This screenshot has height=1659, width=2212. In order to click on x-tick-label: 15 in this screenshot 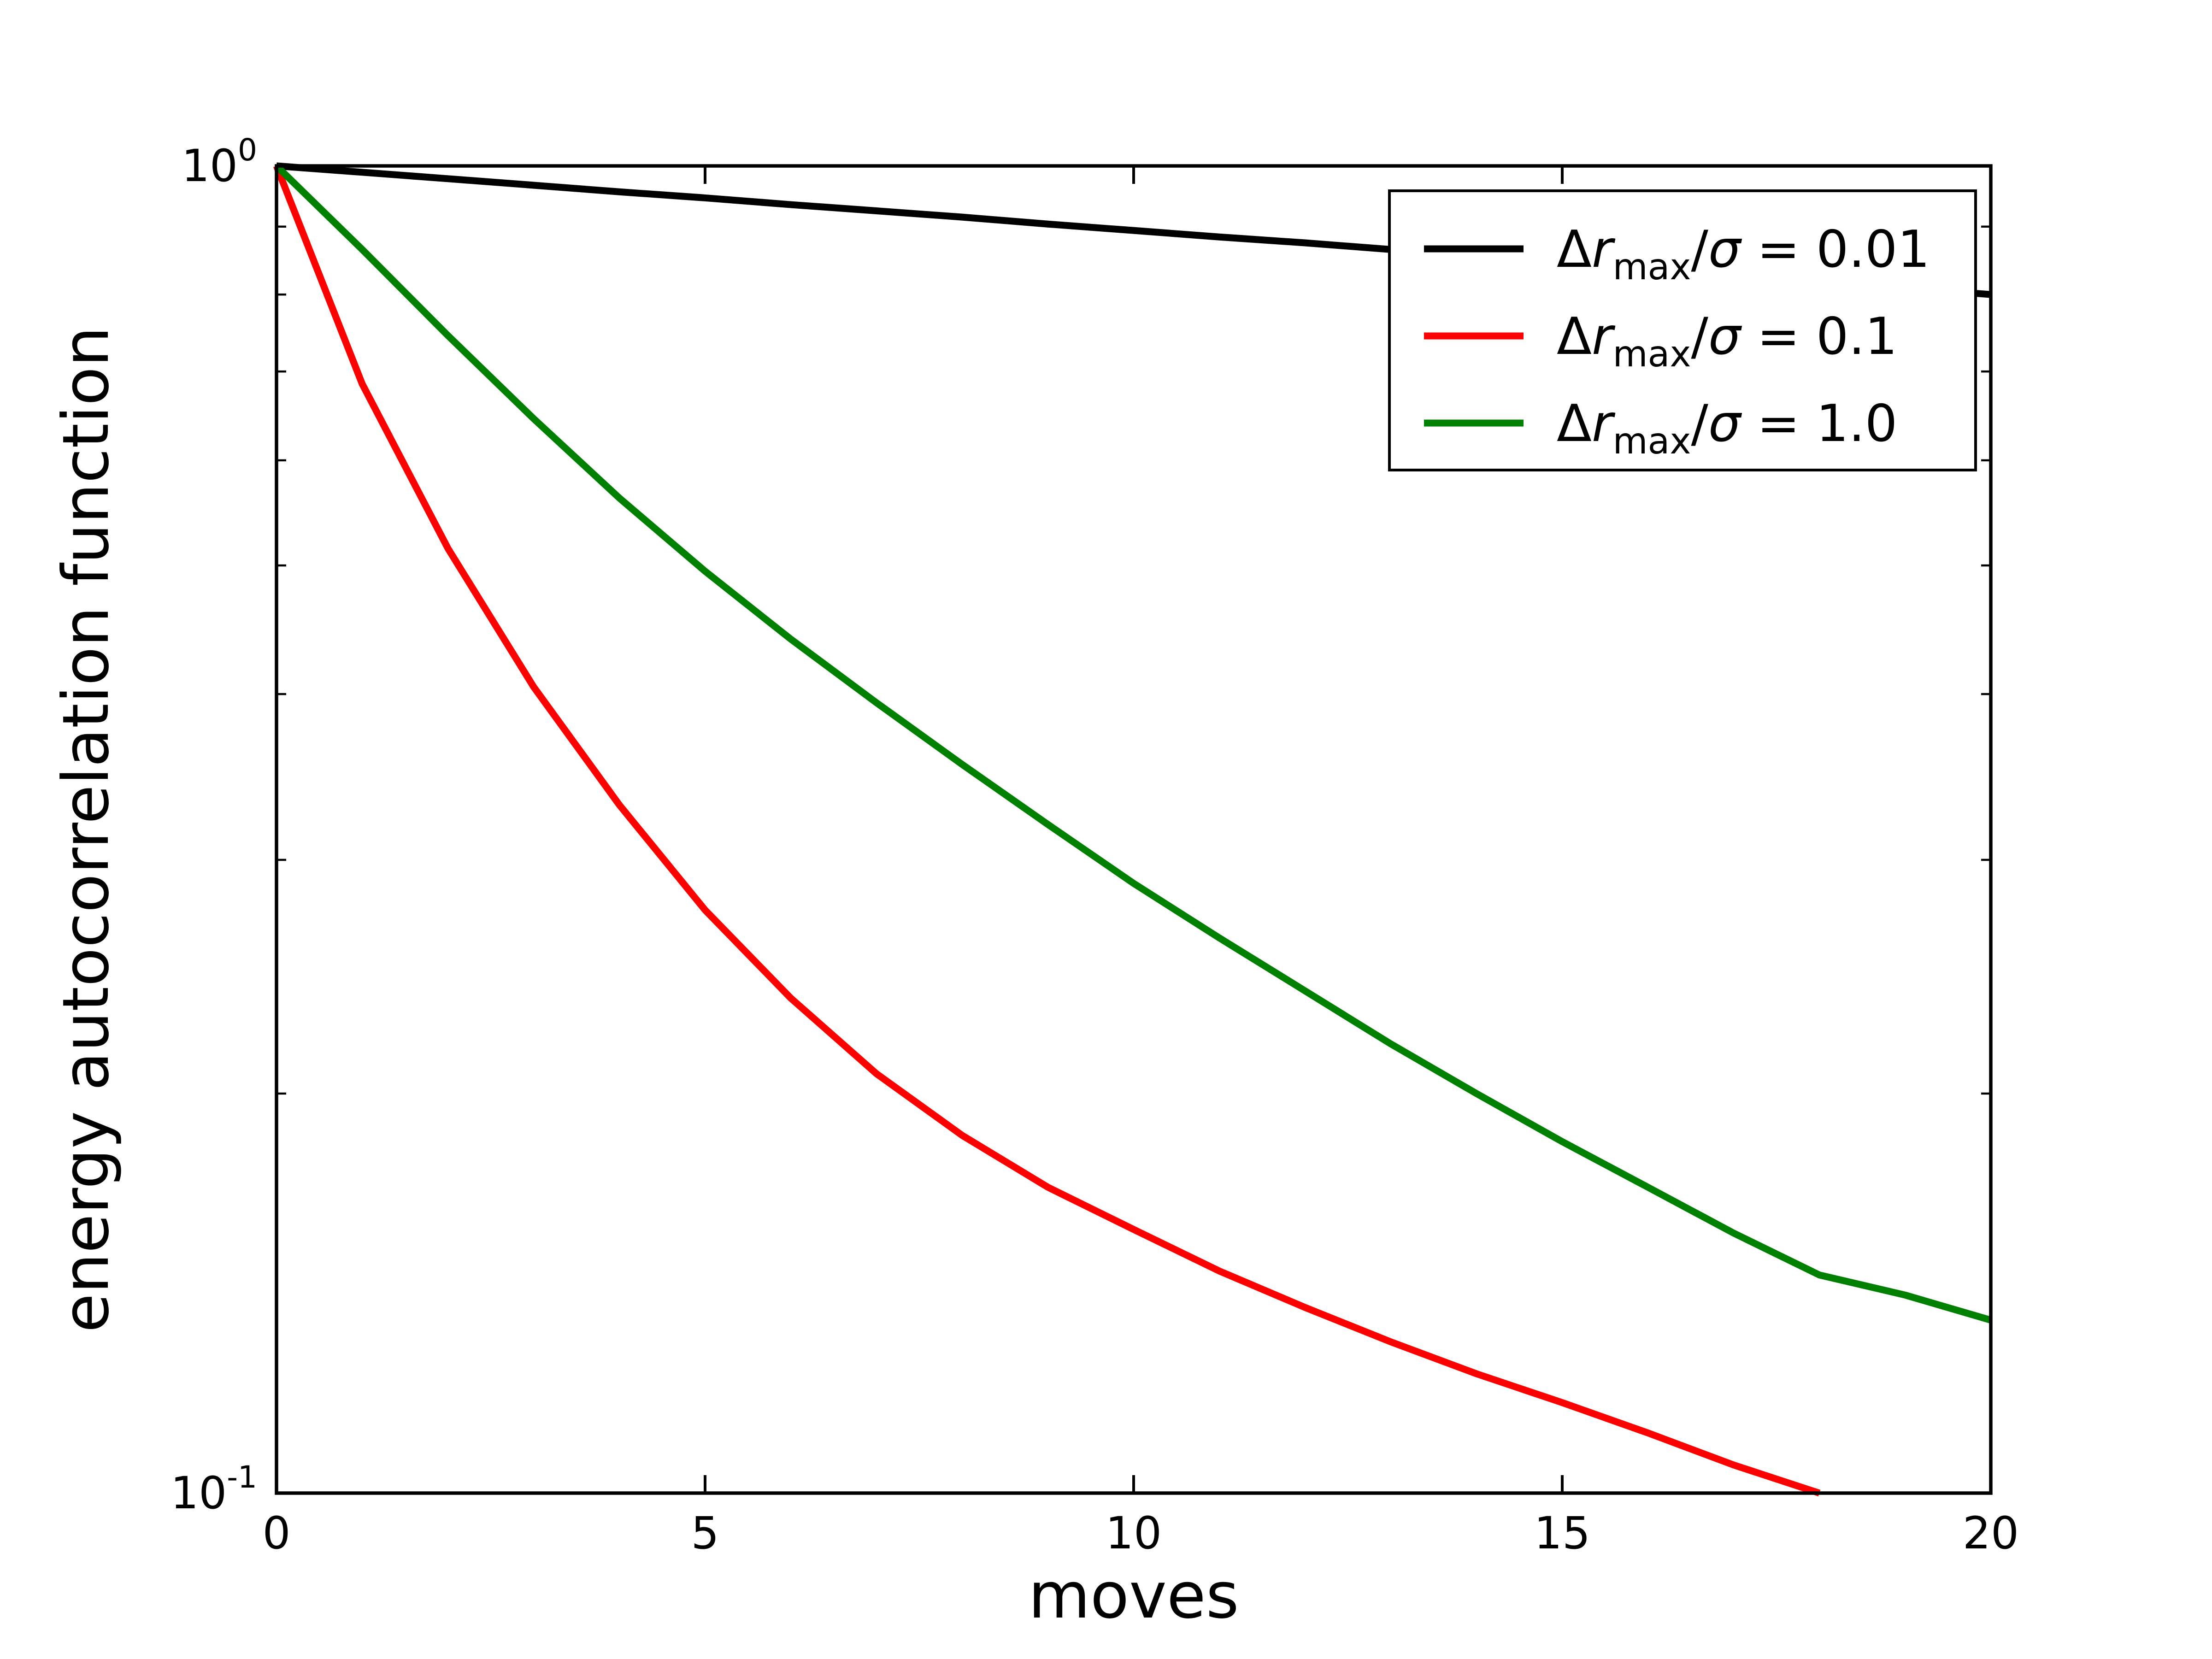, I will do `click(1562, 1533)`.